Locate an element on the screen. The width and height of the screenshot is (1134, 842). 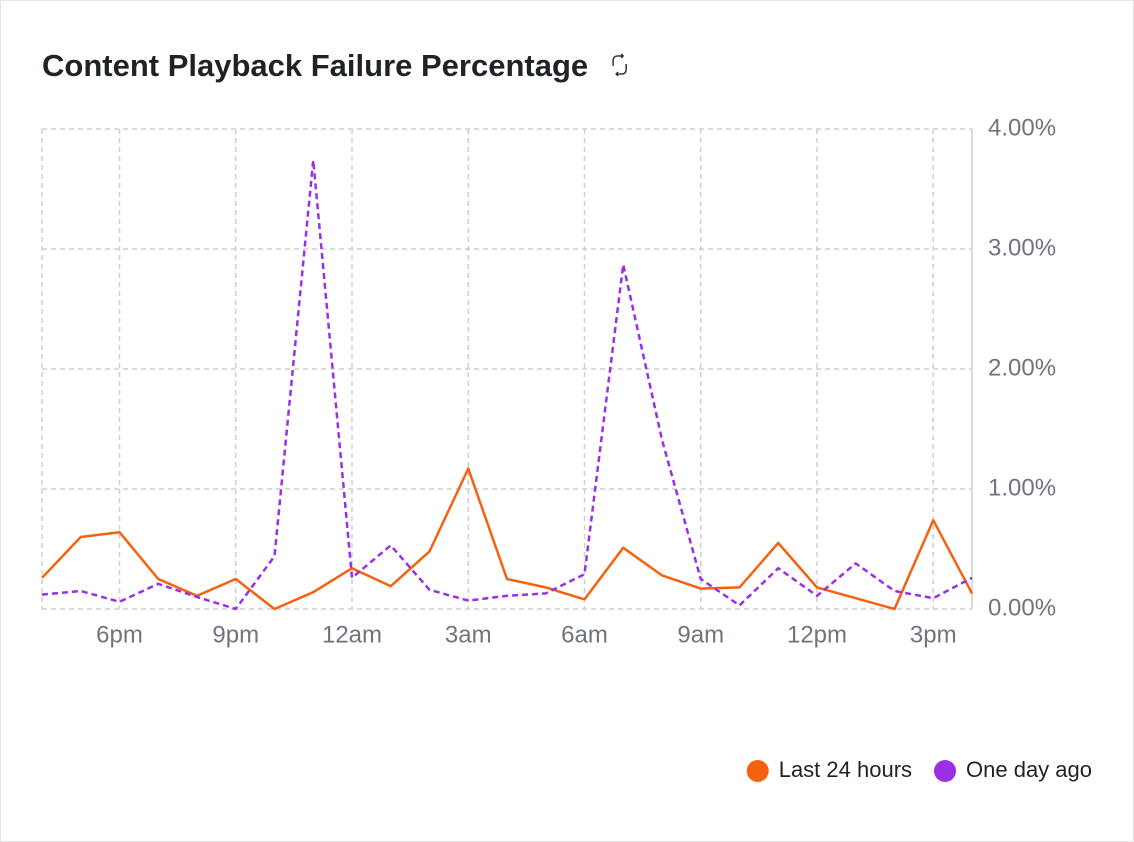
chart-title: Content Playback Failure Percentage is located at coordinates (315, 65).